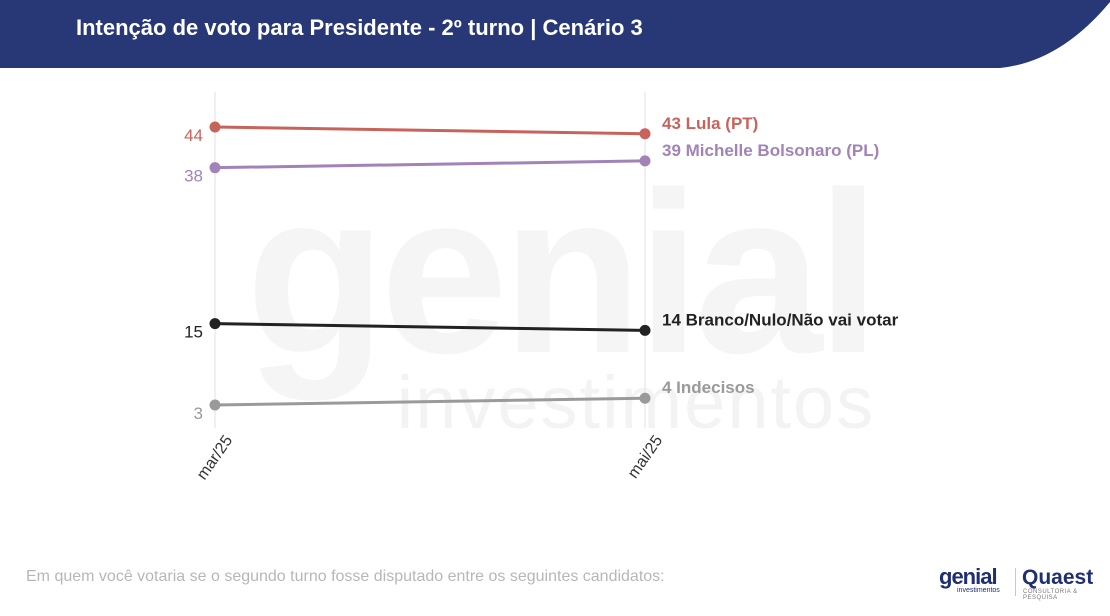  I want to click on start-value-label: 3, so click(198, 413).